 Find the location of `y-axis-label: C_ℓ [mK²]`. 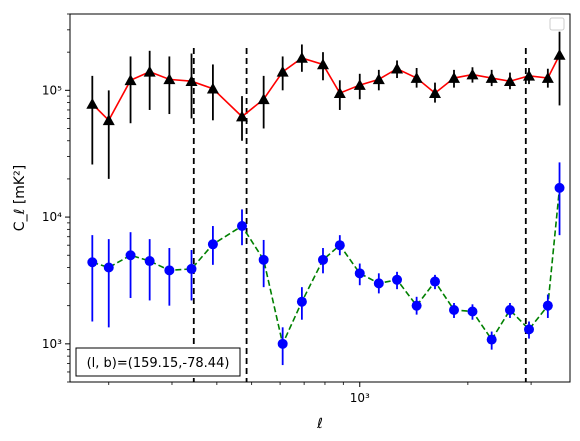

y-axis-label: C_ℓ [mK²] is located at coordinates (20, 198).